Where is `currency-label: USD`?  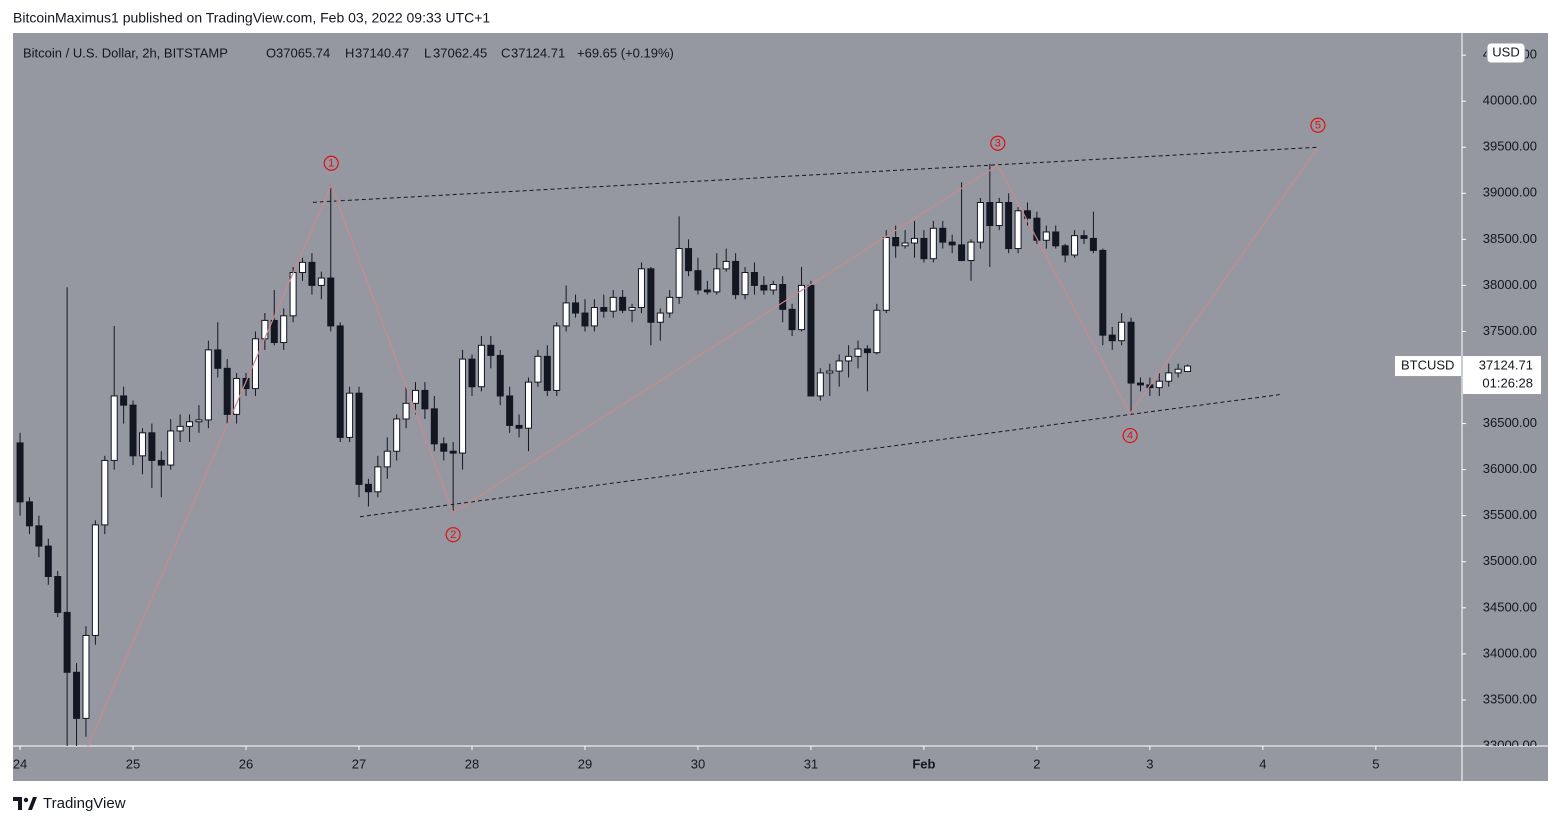
currency-label: USD is located at coordinates (1505, 51).